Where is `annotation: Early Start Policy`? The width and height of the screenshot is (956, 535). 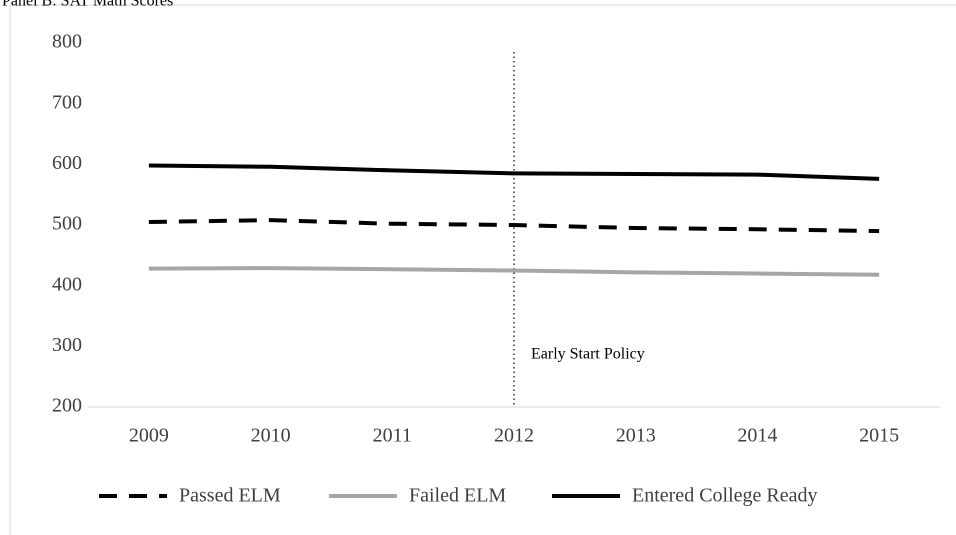 annotation: Early Start Policy is located at coordinates (588, 354).